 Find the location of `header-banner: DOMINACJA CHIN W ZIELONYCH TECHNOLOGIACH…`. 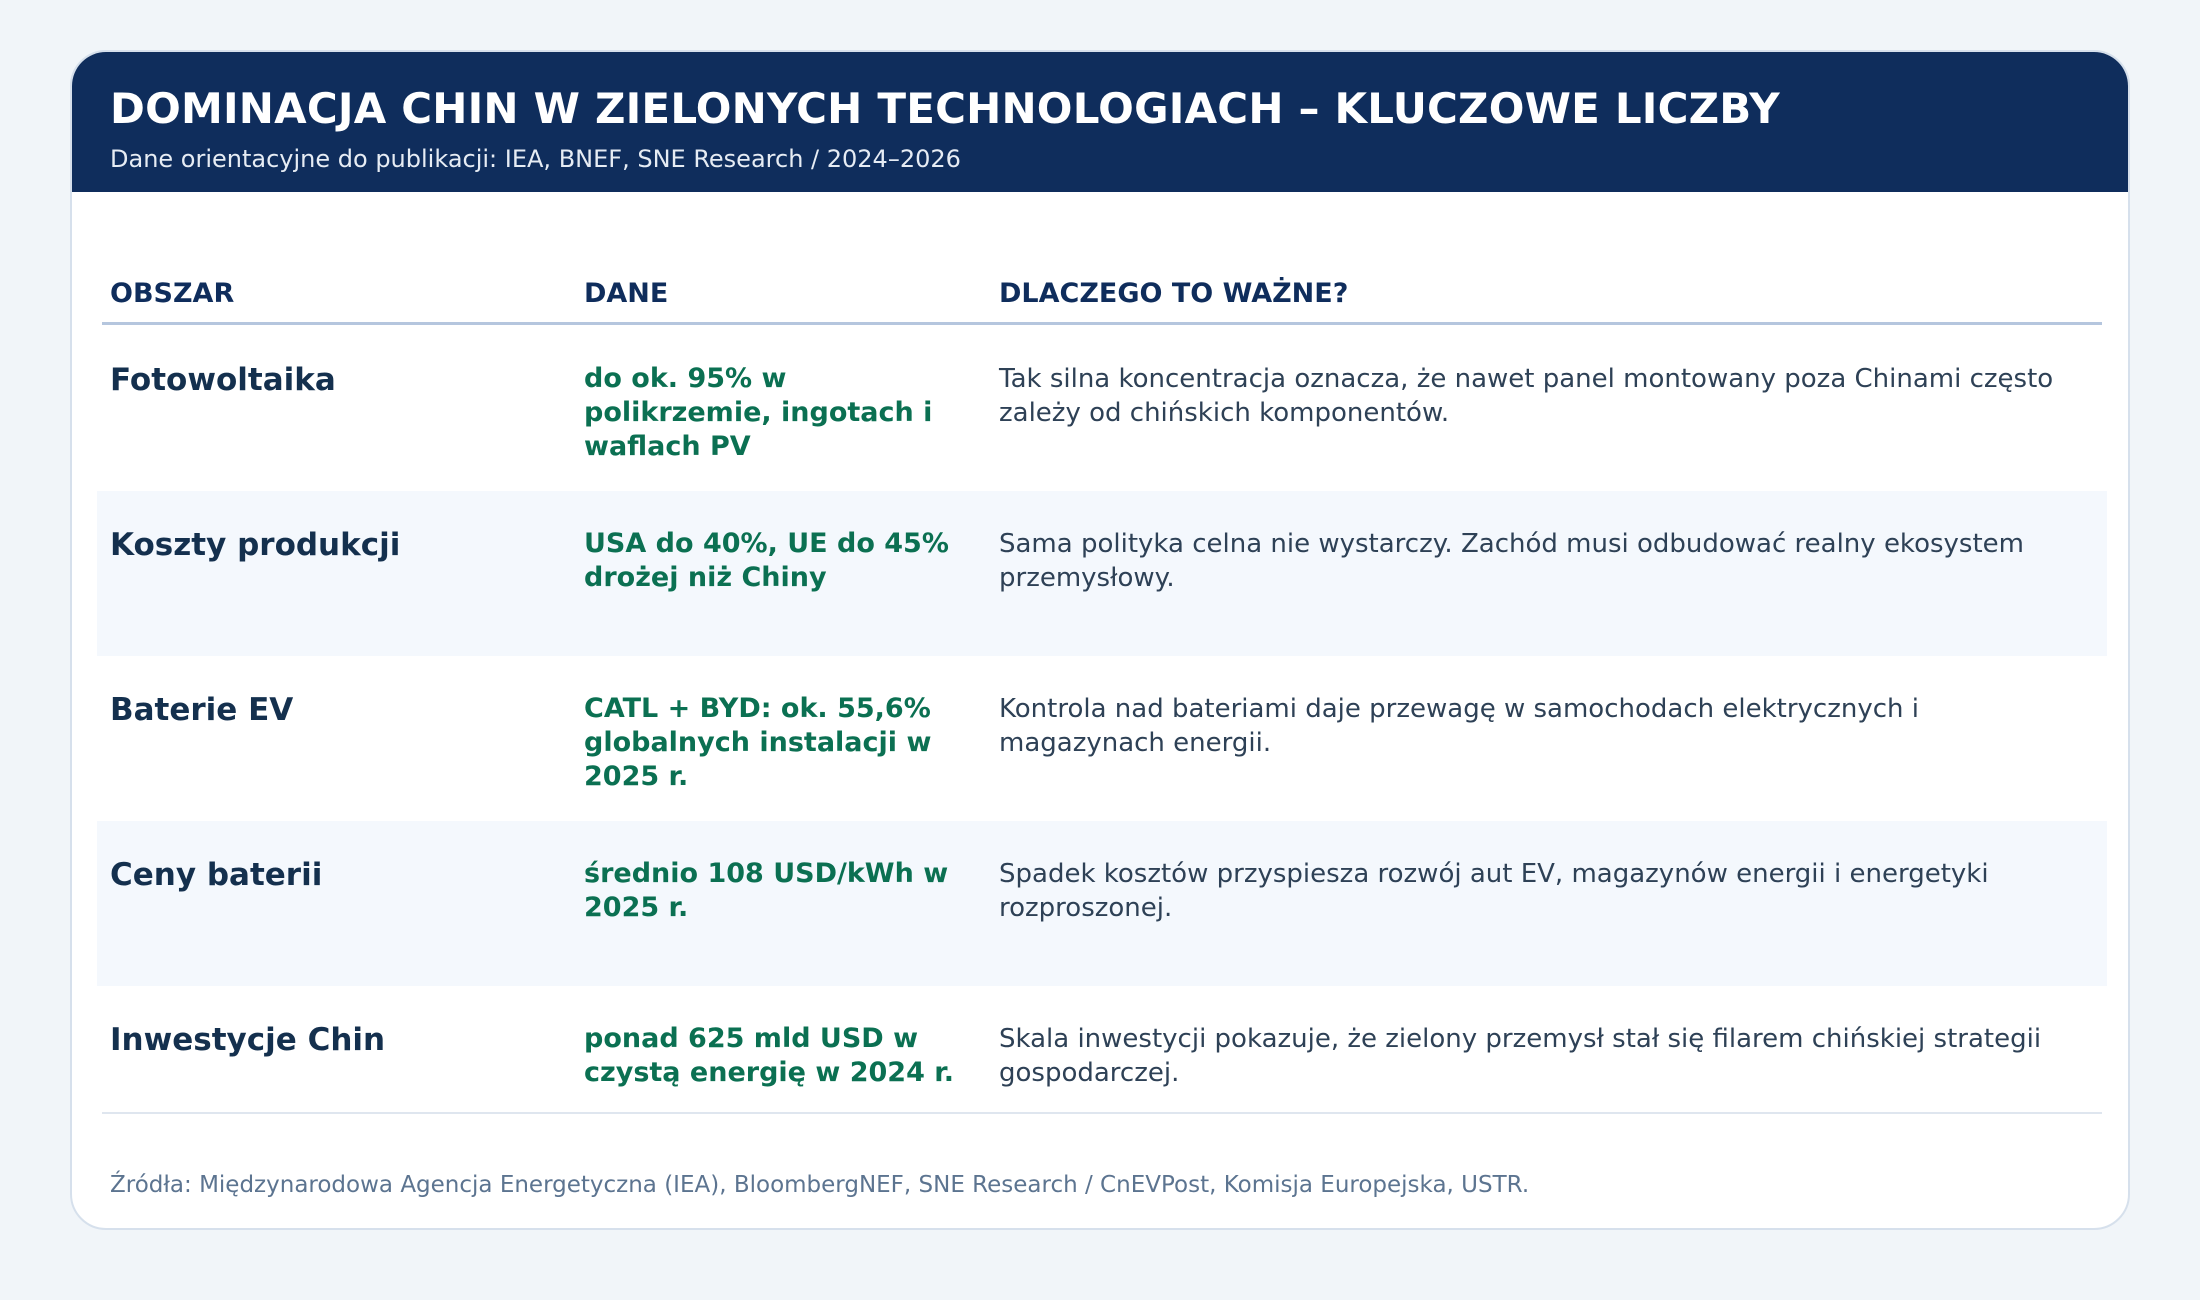

header-banner: DOMINACJA CHIN W ZIELONYCH TECHNOLOGIACH… is located at coordinates (1100, 122).